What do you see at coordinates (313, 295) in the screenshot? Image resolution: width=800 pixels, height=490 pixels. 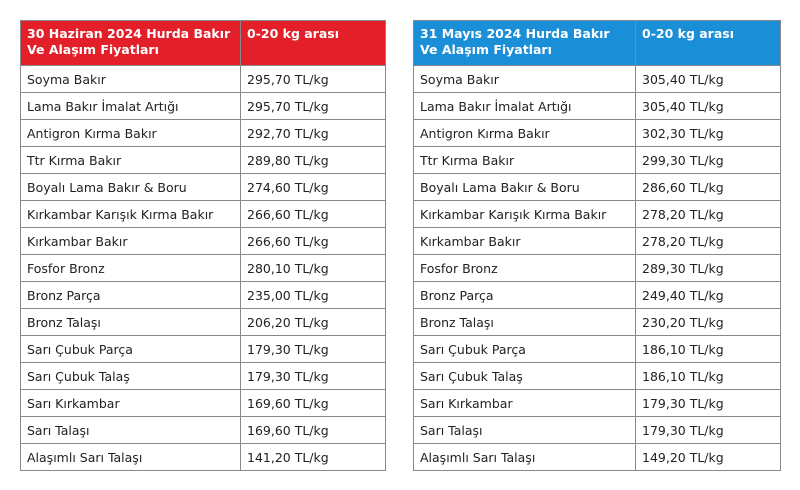 I see `price-cell: 235,00 TL/kg` at bounding box center [313, 295].